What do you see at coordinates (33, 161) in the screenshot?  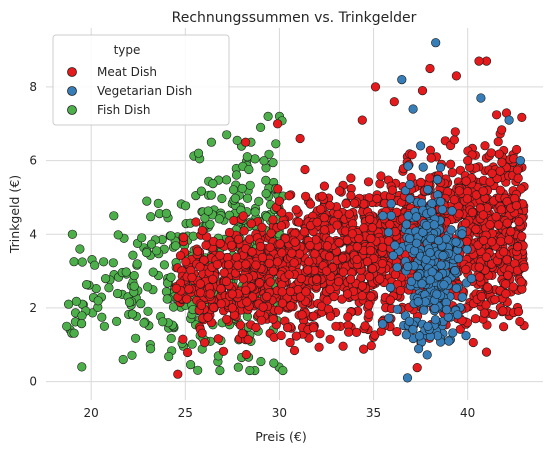 I see `y-tick-label: 6` at bounding box center [33, 161].